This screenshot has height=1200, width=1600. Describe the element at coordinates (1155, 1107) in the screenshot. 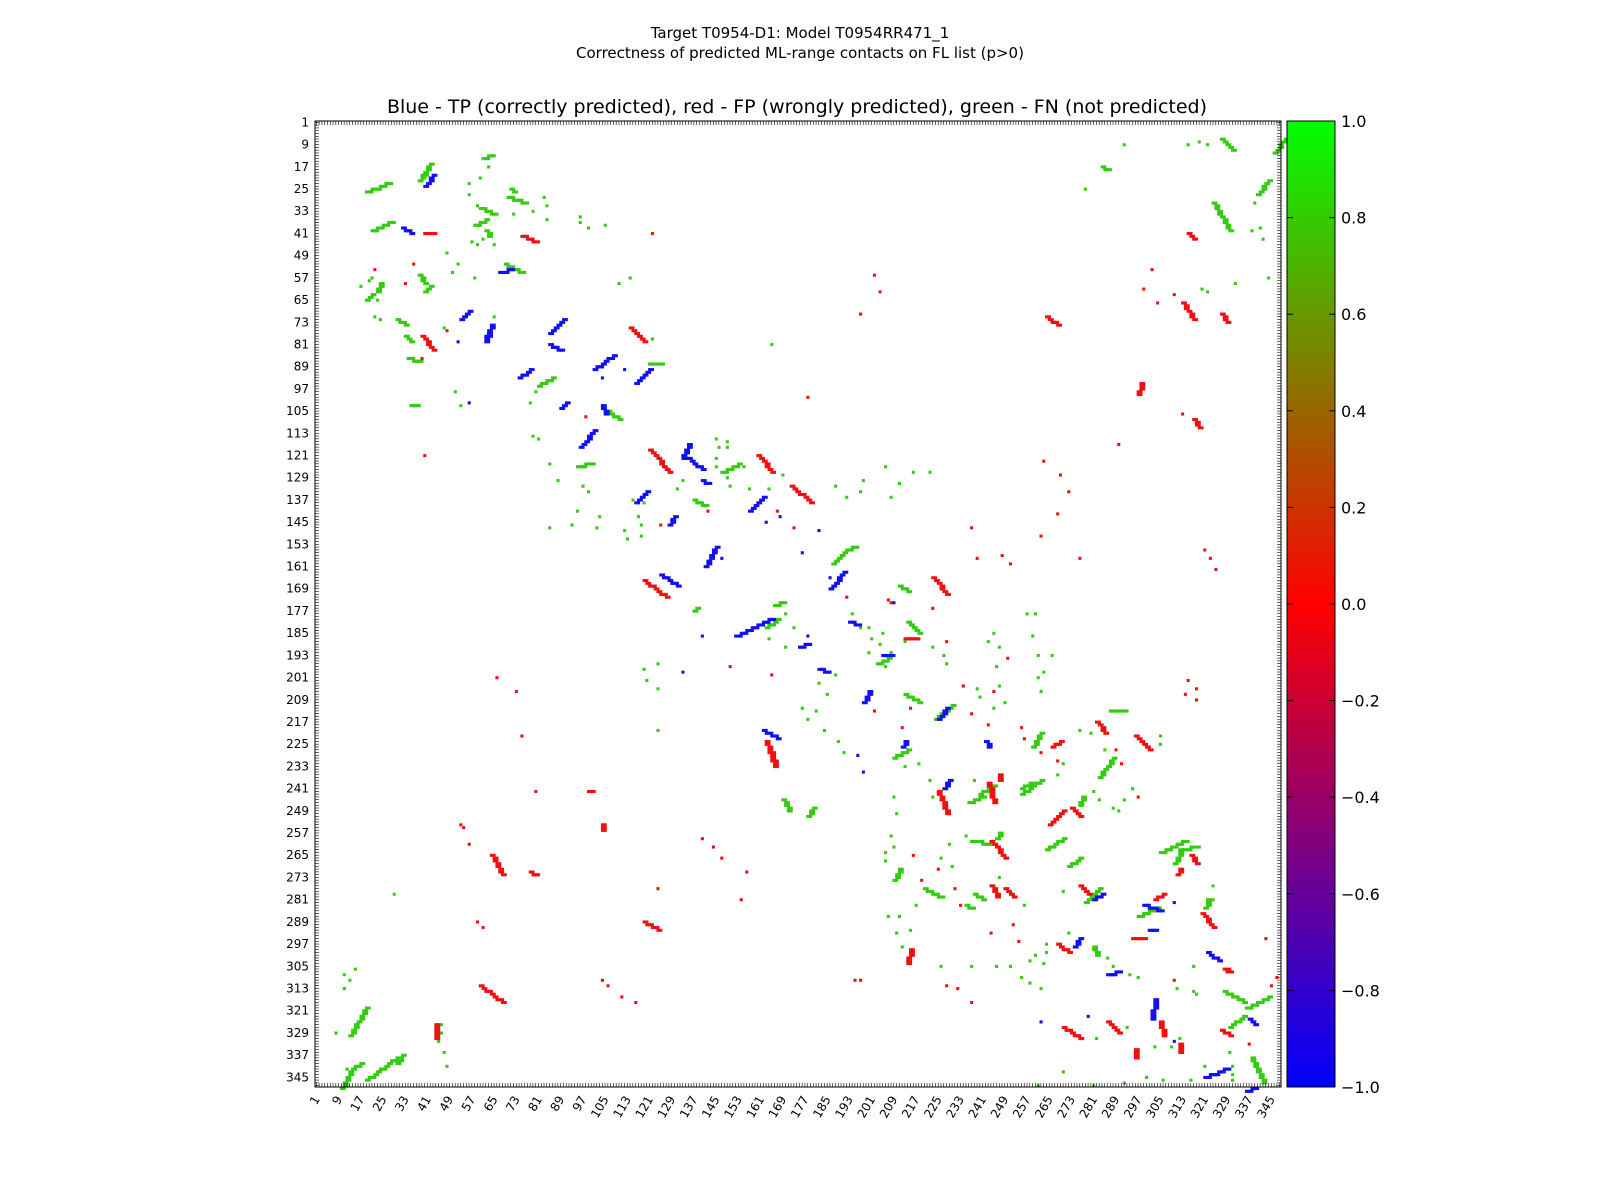

I see `x-tick-label: 305` at that location.